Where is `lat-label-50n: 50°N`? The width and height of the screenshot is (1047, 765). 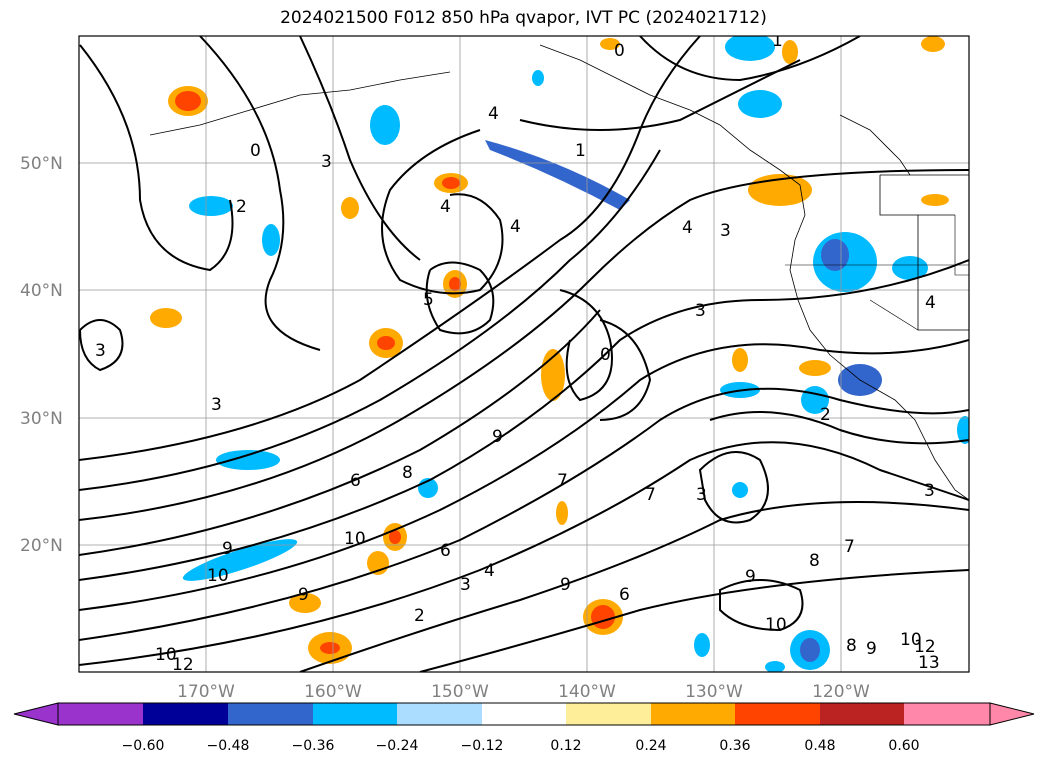 lat-label-50n: 50°N is located at coordinates (41, 164).